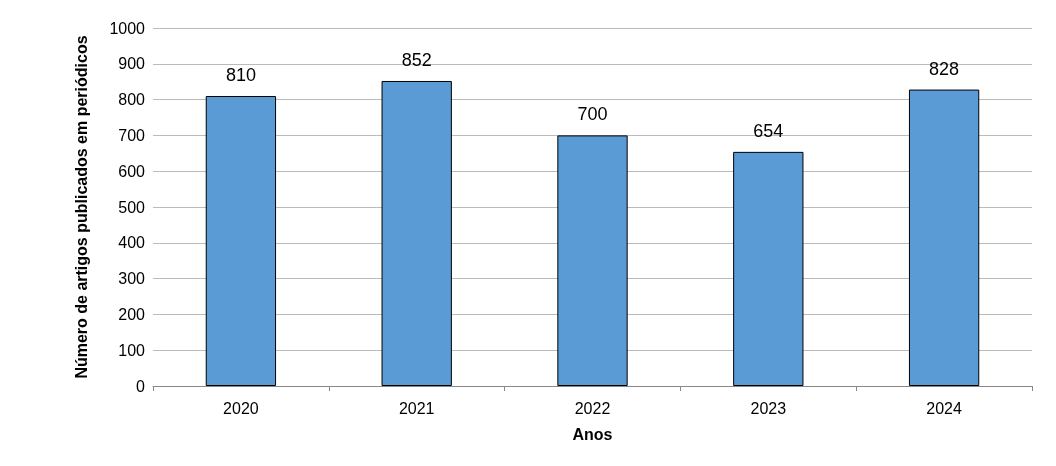  Describe the element at coordinates (416, 408) in the screenshot. I see `x-tick-label: 2021` at that location.